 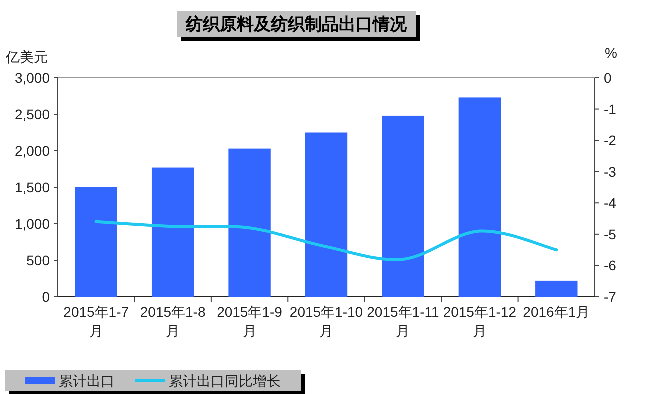 I want to click on x-tick-label: 2015年1-10月, so click(x=327, y=321).